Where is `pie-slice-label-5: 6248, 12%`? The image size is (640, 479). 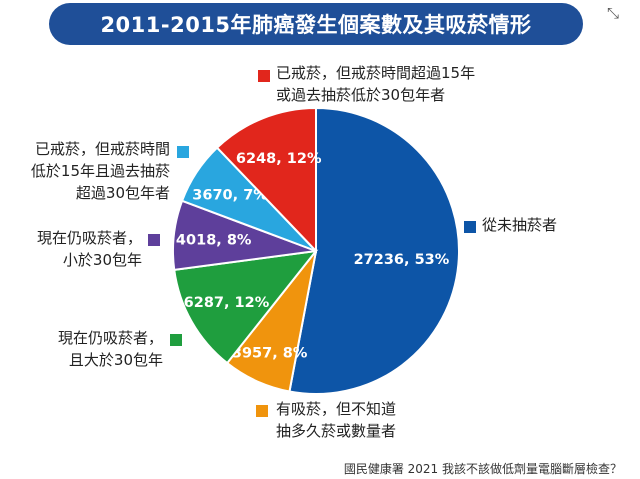
pie-slice-label-5: 6248, 12% is located at coordinates (279, 159).